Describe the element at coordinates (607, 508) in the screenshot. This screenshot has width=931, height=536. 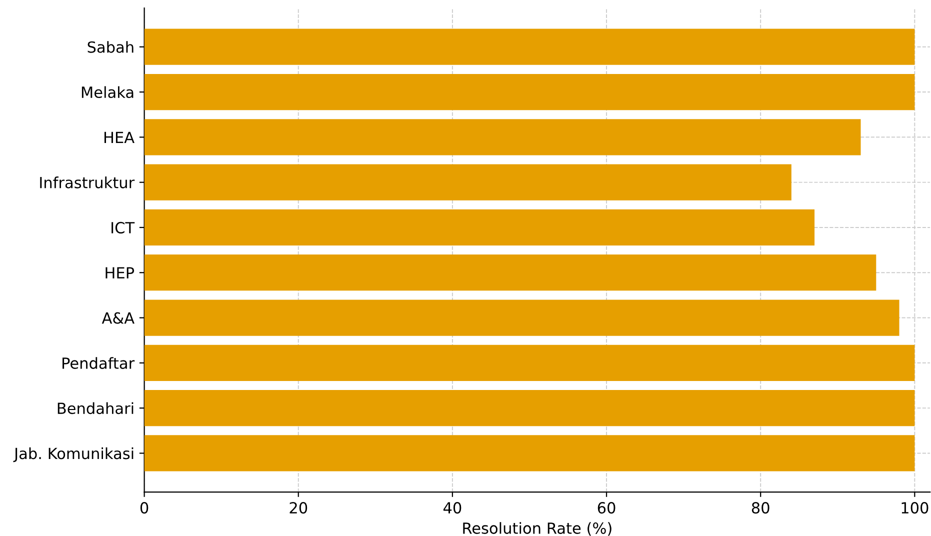
I see `x-tick-label: 60` at that location.